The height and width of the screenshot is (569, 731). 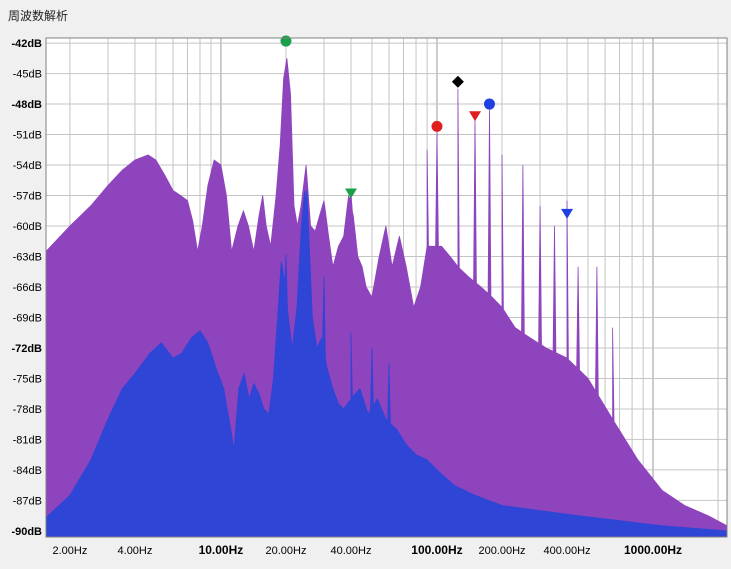 I want to click on x-tick-label: 2.00Hz, so click(x=69, y=551).